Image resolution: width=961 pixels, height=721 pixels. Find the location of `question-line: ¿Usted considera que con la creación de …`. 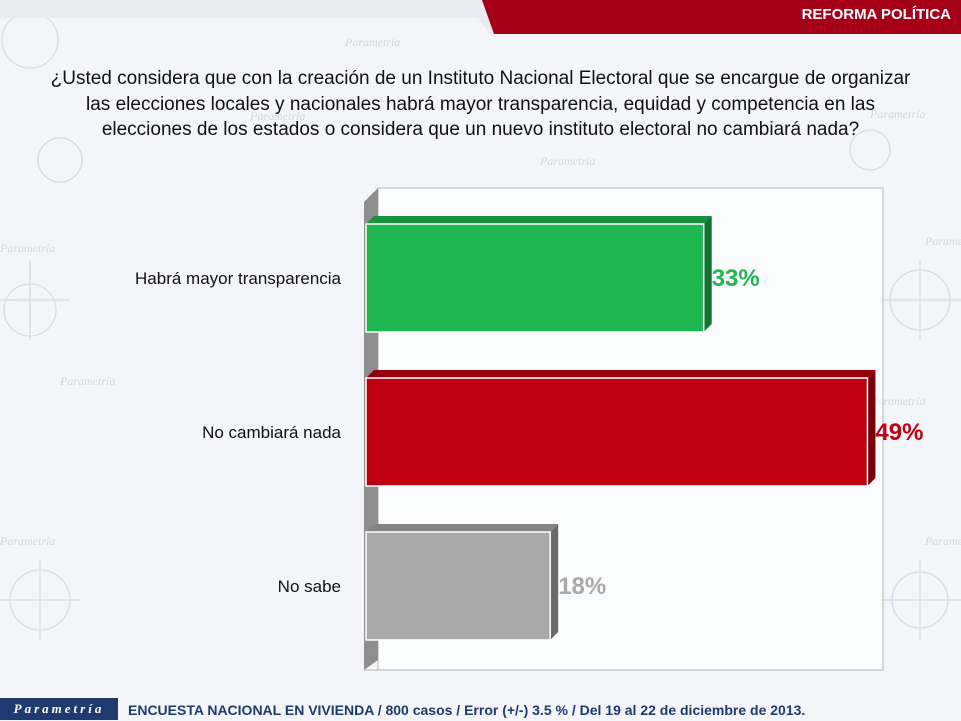

question-line: ¿Usted considera que con la creación de … is located at coordinates (480, 78).